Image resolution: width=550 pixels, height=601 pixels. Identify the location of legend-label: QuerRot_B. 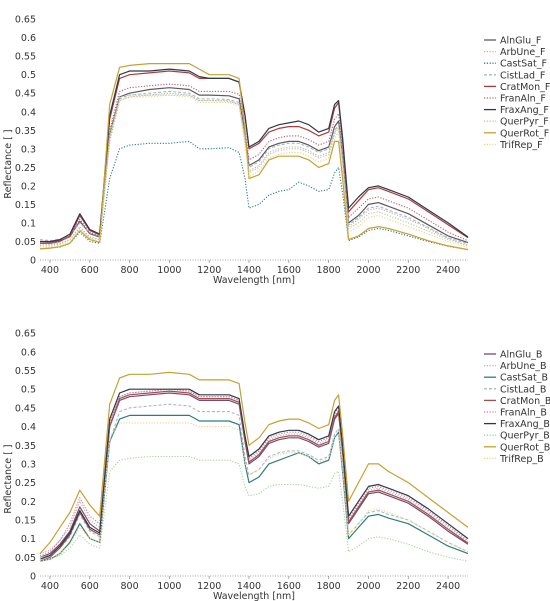
(525, 447).